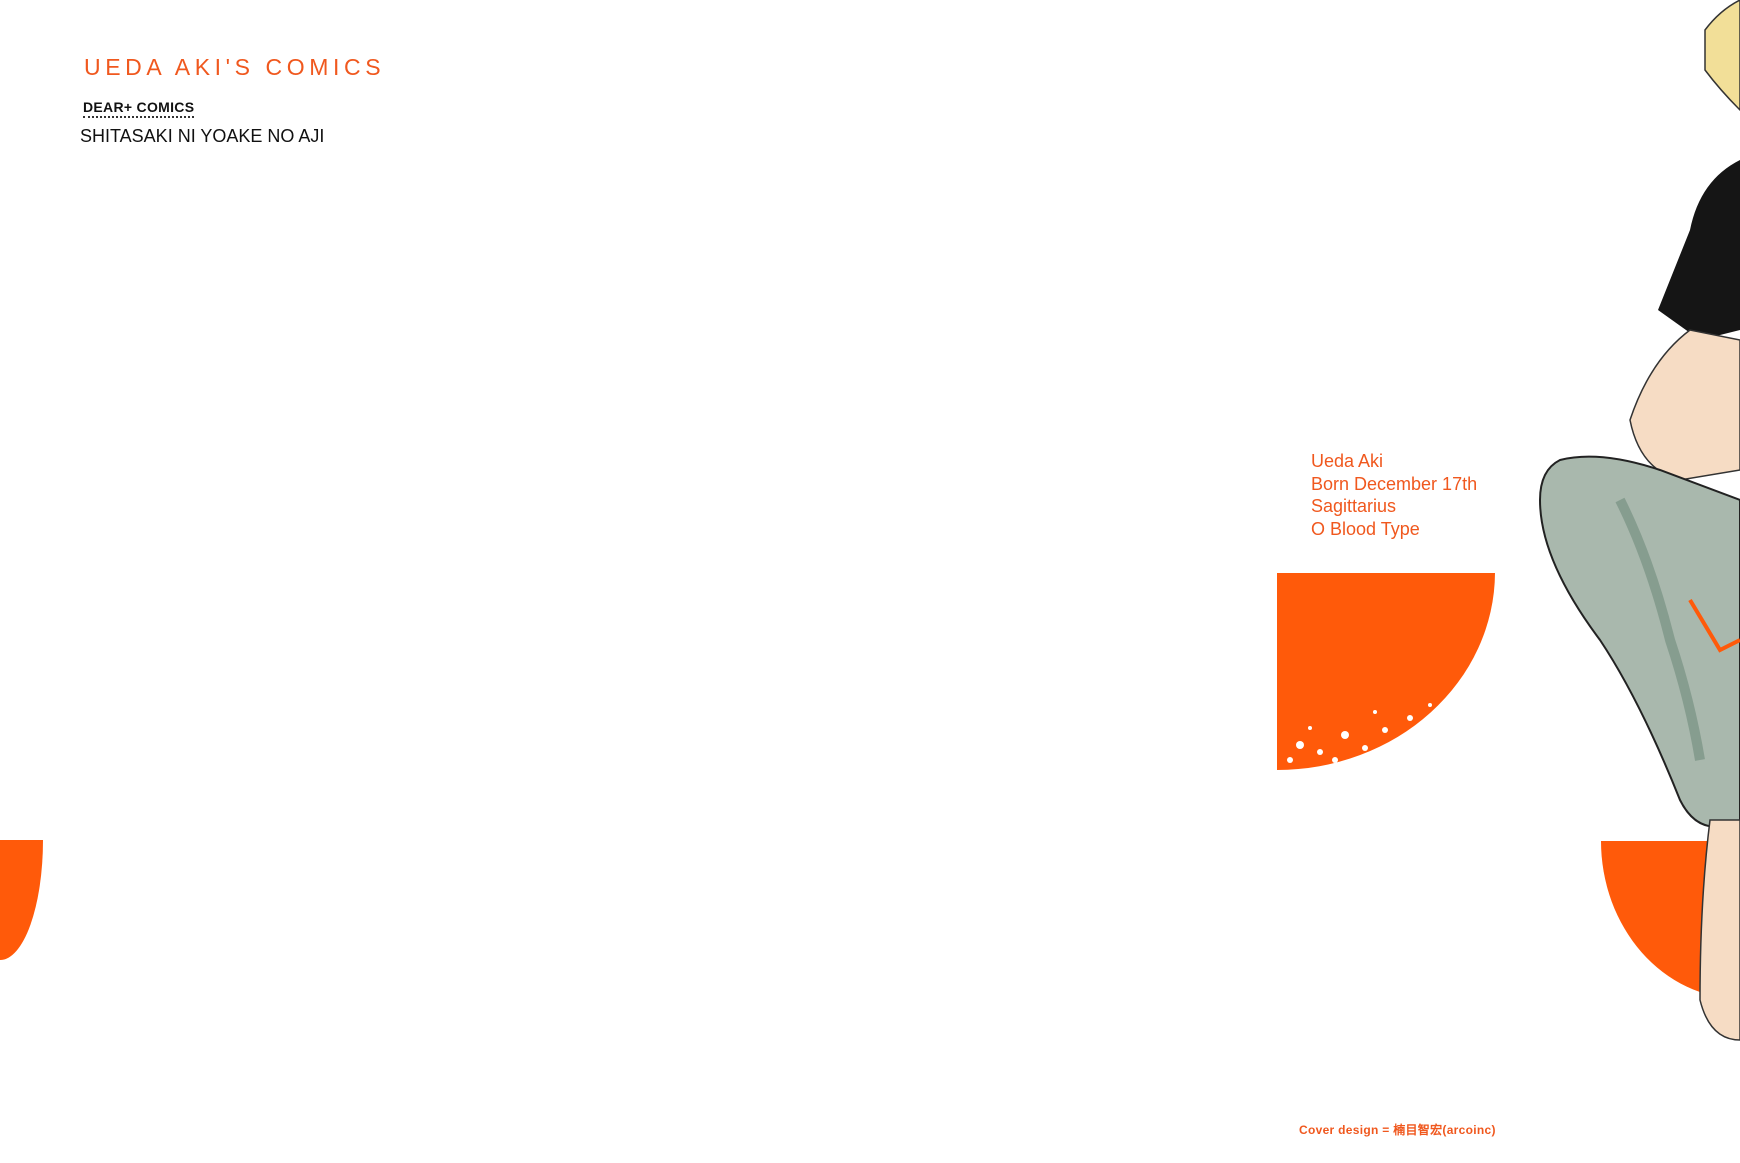  Describe the element at coordinates (1386, 671) in the screenshot. I see `orange-disc-center` at that location.